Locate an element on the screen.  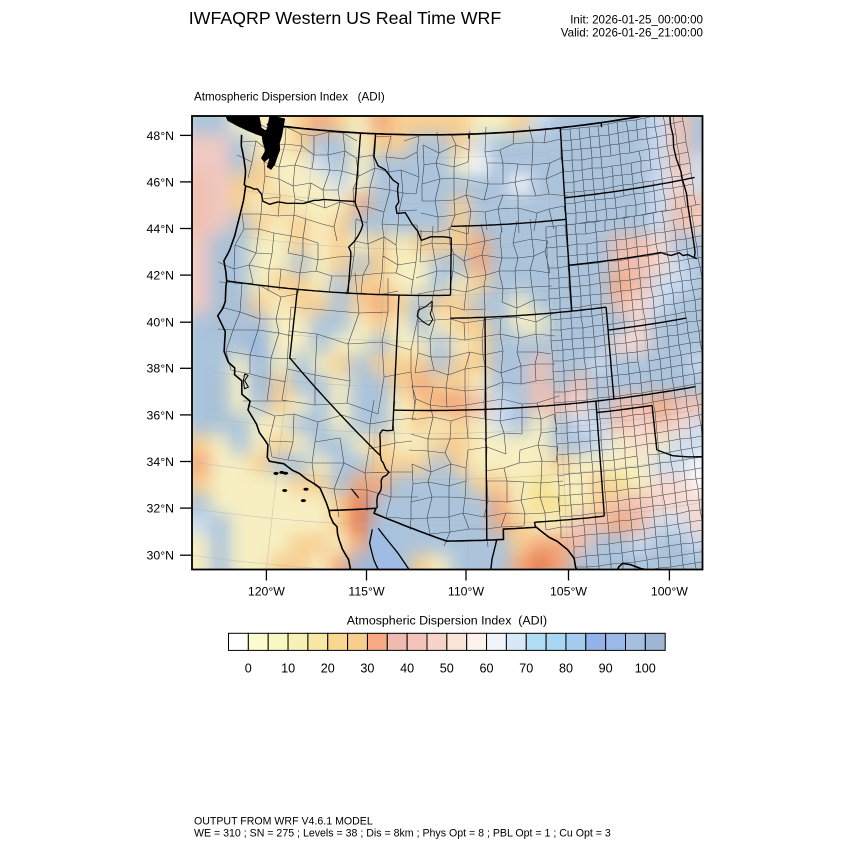
svg-text: 30°N is located at coordinates (160, 556).